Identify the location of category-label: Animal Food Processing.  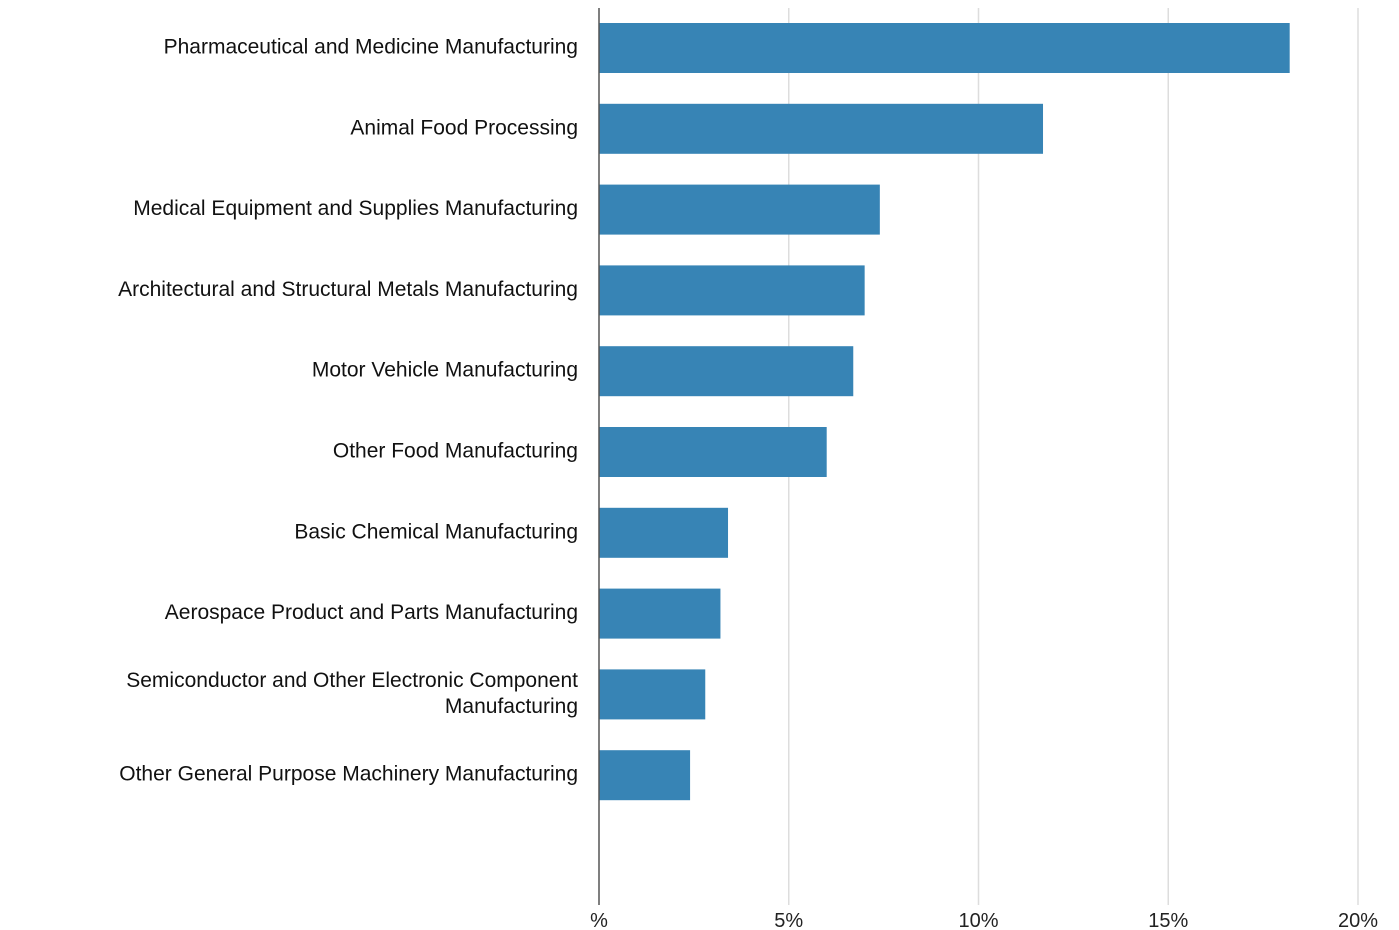
(464, 127).